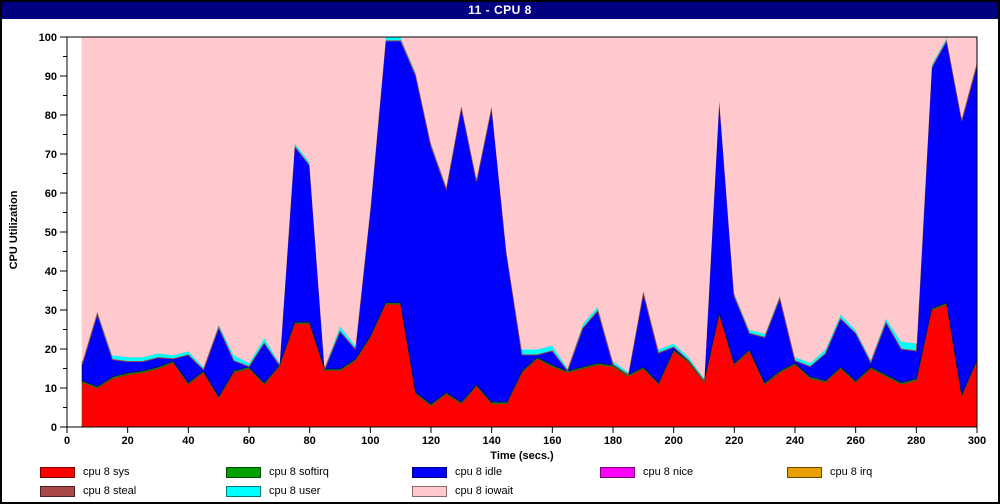 The image size is (1000, 504). I want to click on window-title-bar: 11 - CPU 8, so click(500, 10).